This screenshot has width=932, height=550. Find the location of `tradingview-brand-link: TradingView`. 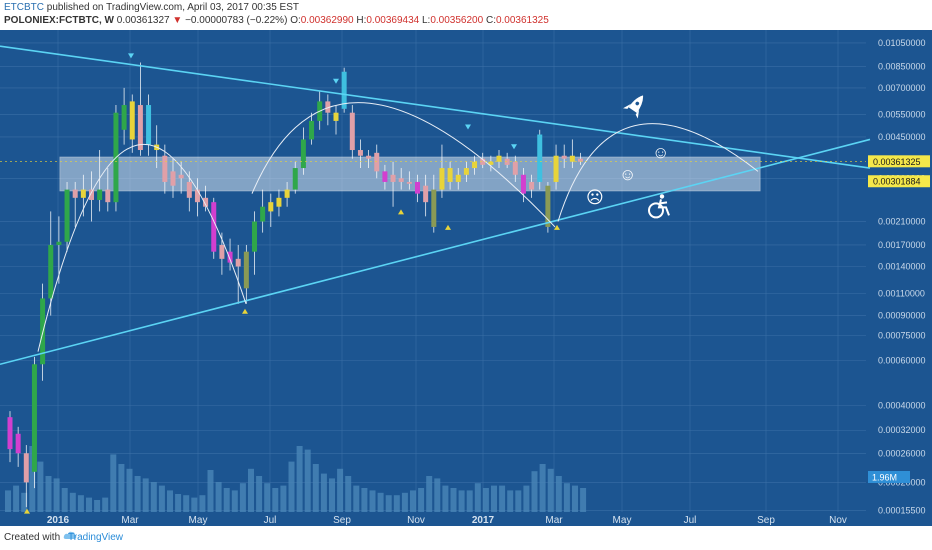

tradingview-brand-link: TradingView is located at coordinates (96, 537).